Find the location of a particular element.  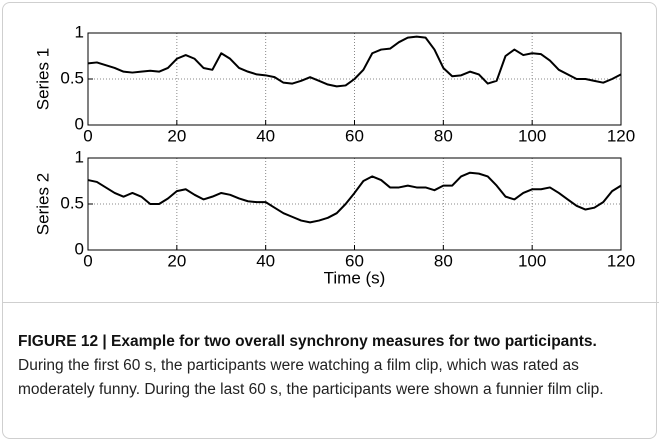

y-axis-label: Series 1 is located at coordinates (42, 79).